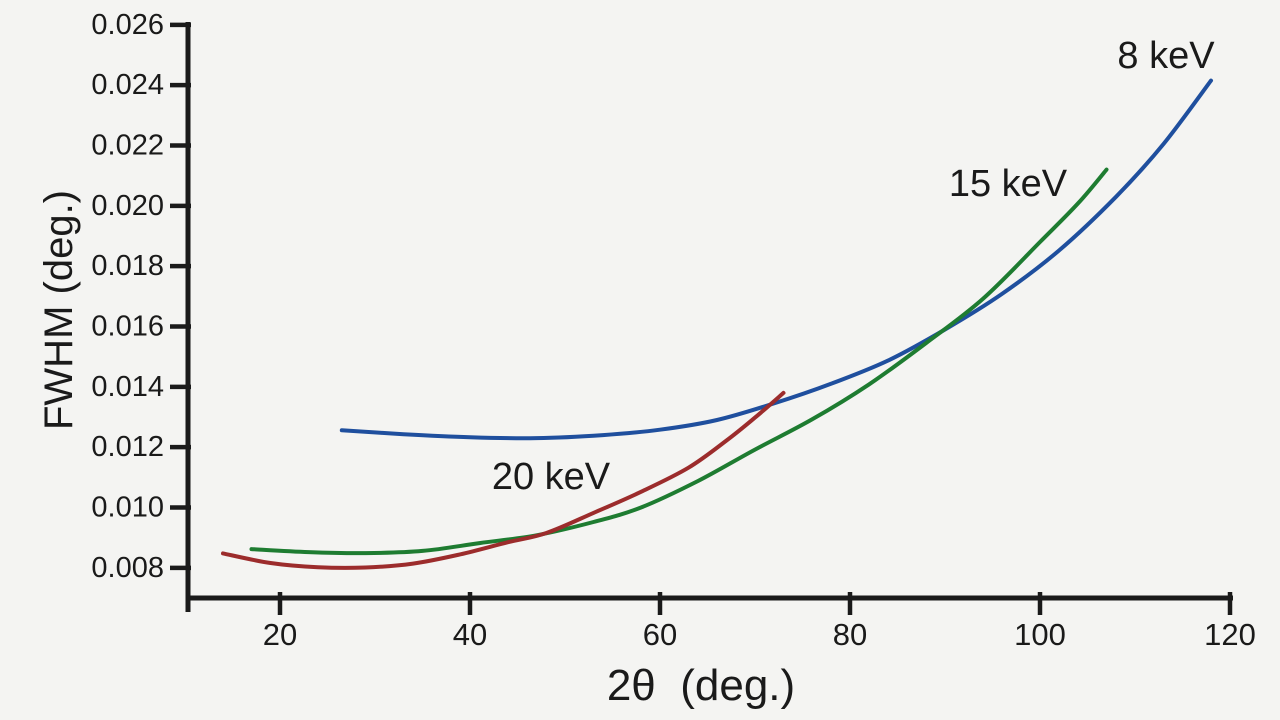 The image size is (1280, 720). Describe the element at coordinates (127, 25) in the screenshot. I see `y-tick-label: 0.026` at that location.